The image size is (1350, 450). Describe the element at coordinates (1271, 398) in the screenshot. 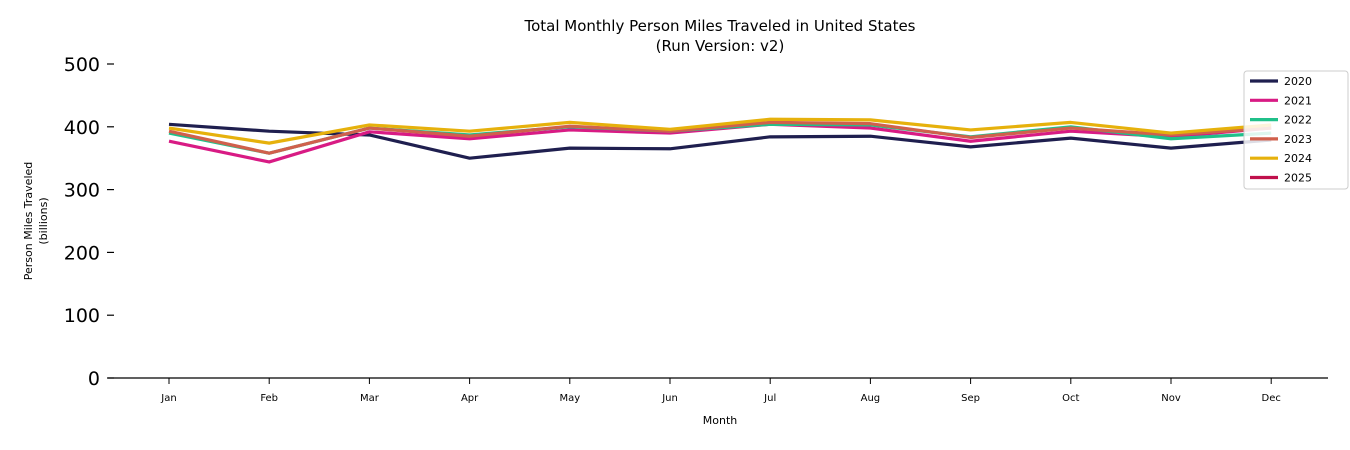

I see `x-tick-label: Dec` at that location.